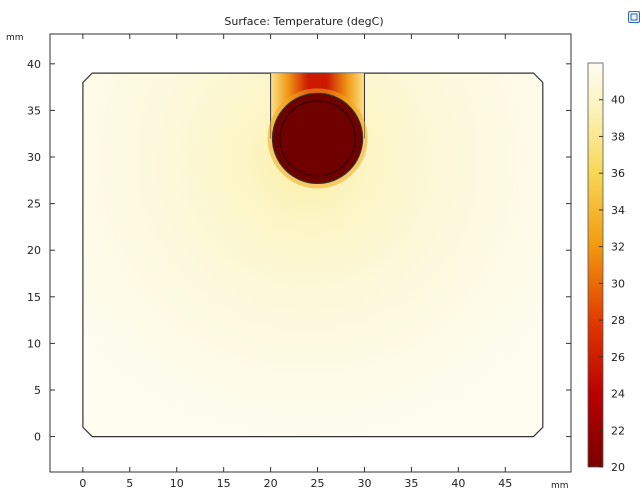 The width and height of the screenshot is (642, 489). Describe the element at coordinates (505, 483) in the screenshot. I see `x-tick-label: 45` at that location.